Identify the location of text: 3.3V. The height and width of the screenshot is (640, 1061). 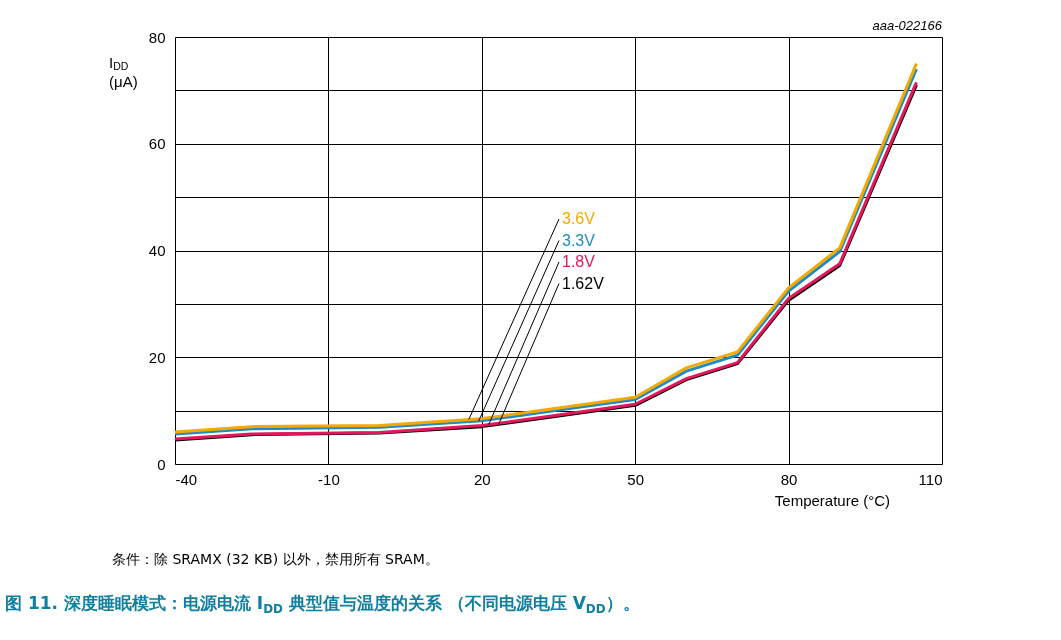
(579, 240).